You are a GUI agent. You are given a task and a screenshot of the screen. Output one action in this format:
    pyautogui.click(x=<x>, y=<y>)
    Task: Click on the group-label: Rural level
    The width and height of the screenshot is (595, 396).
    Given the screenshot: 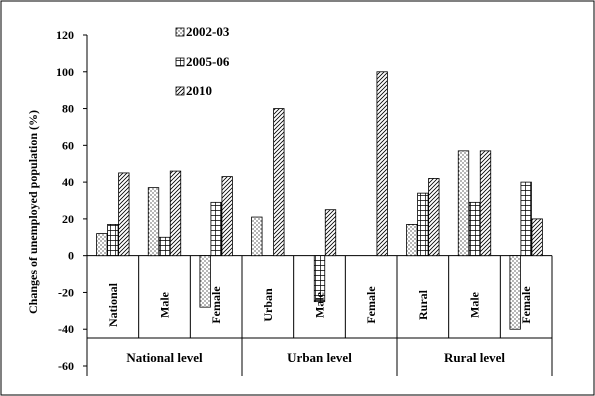 What is the action you would take?
    pyautogui.click(x=474, y=357)
    